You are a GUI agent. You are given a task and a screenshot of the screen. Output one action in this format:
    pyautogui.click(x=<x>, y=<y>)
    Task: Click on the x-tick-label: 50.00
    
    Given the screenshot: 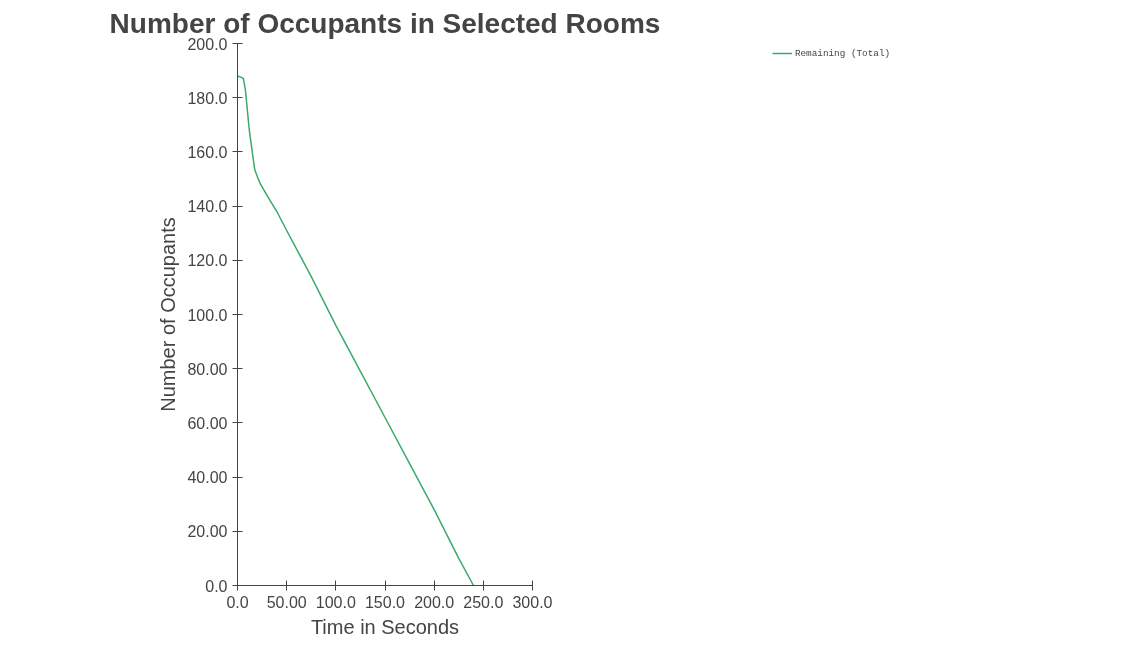 What is the action you would take?
    pyautogui.click(x=286, y=602)
    